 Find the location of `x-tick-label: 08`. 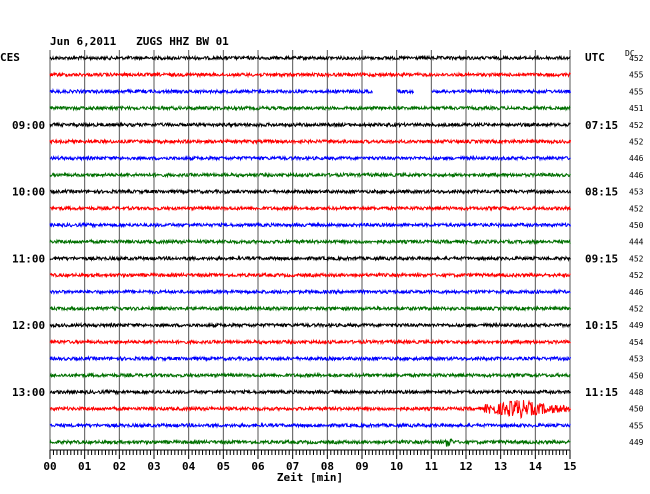

x-tick-label: 08 is located at coordinates (327, 466).